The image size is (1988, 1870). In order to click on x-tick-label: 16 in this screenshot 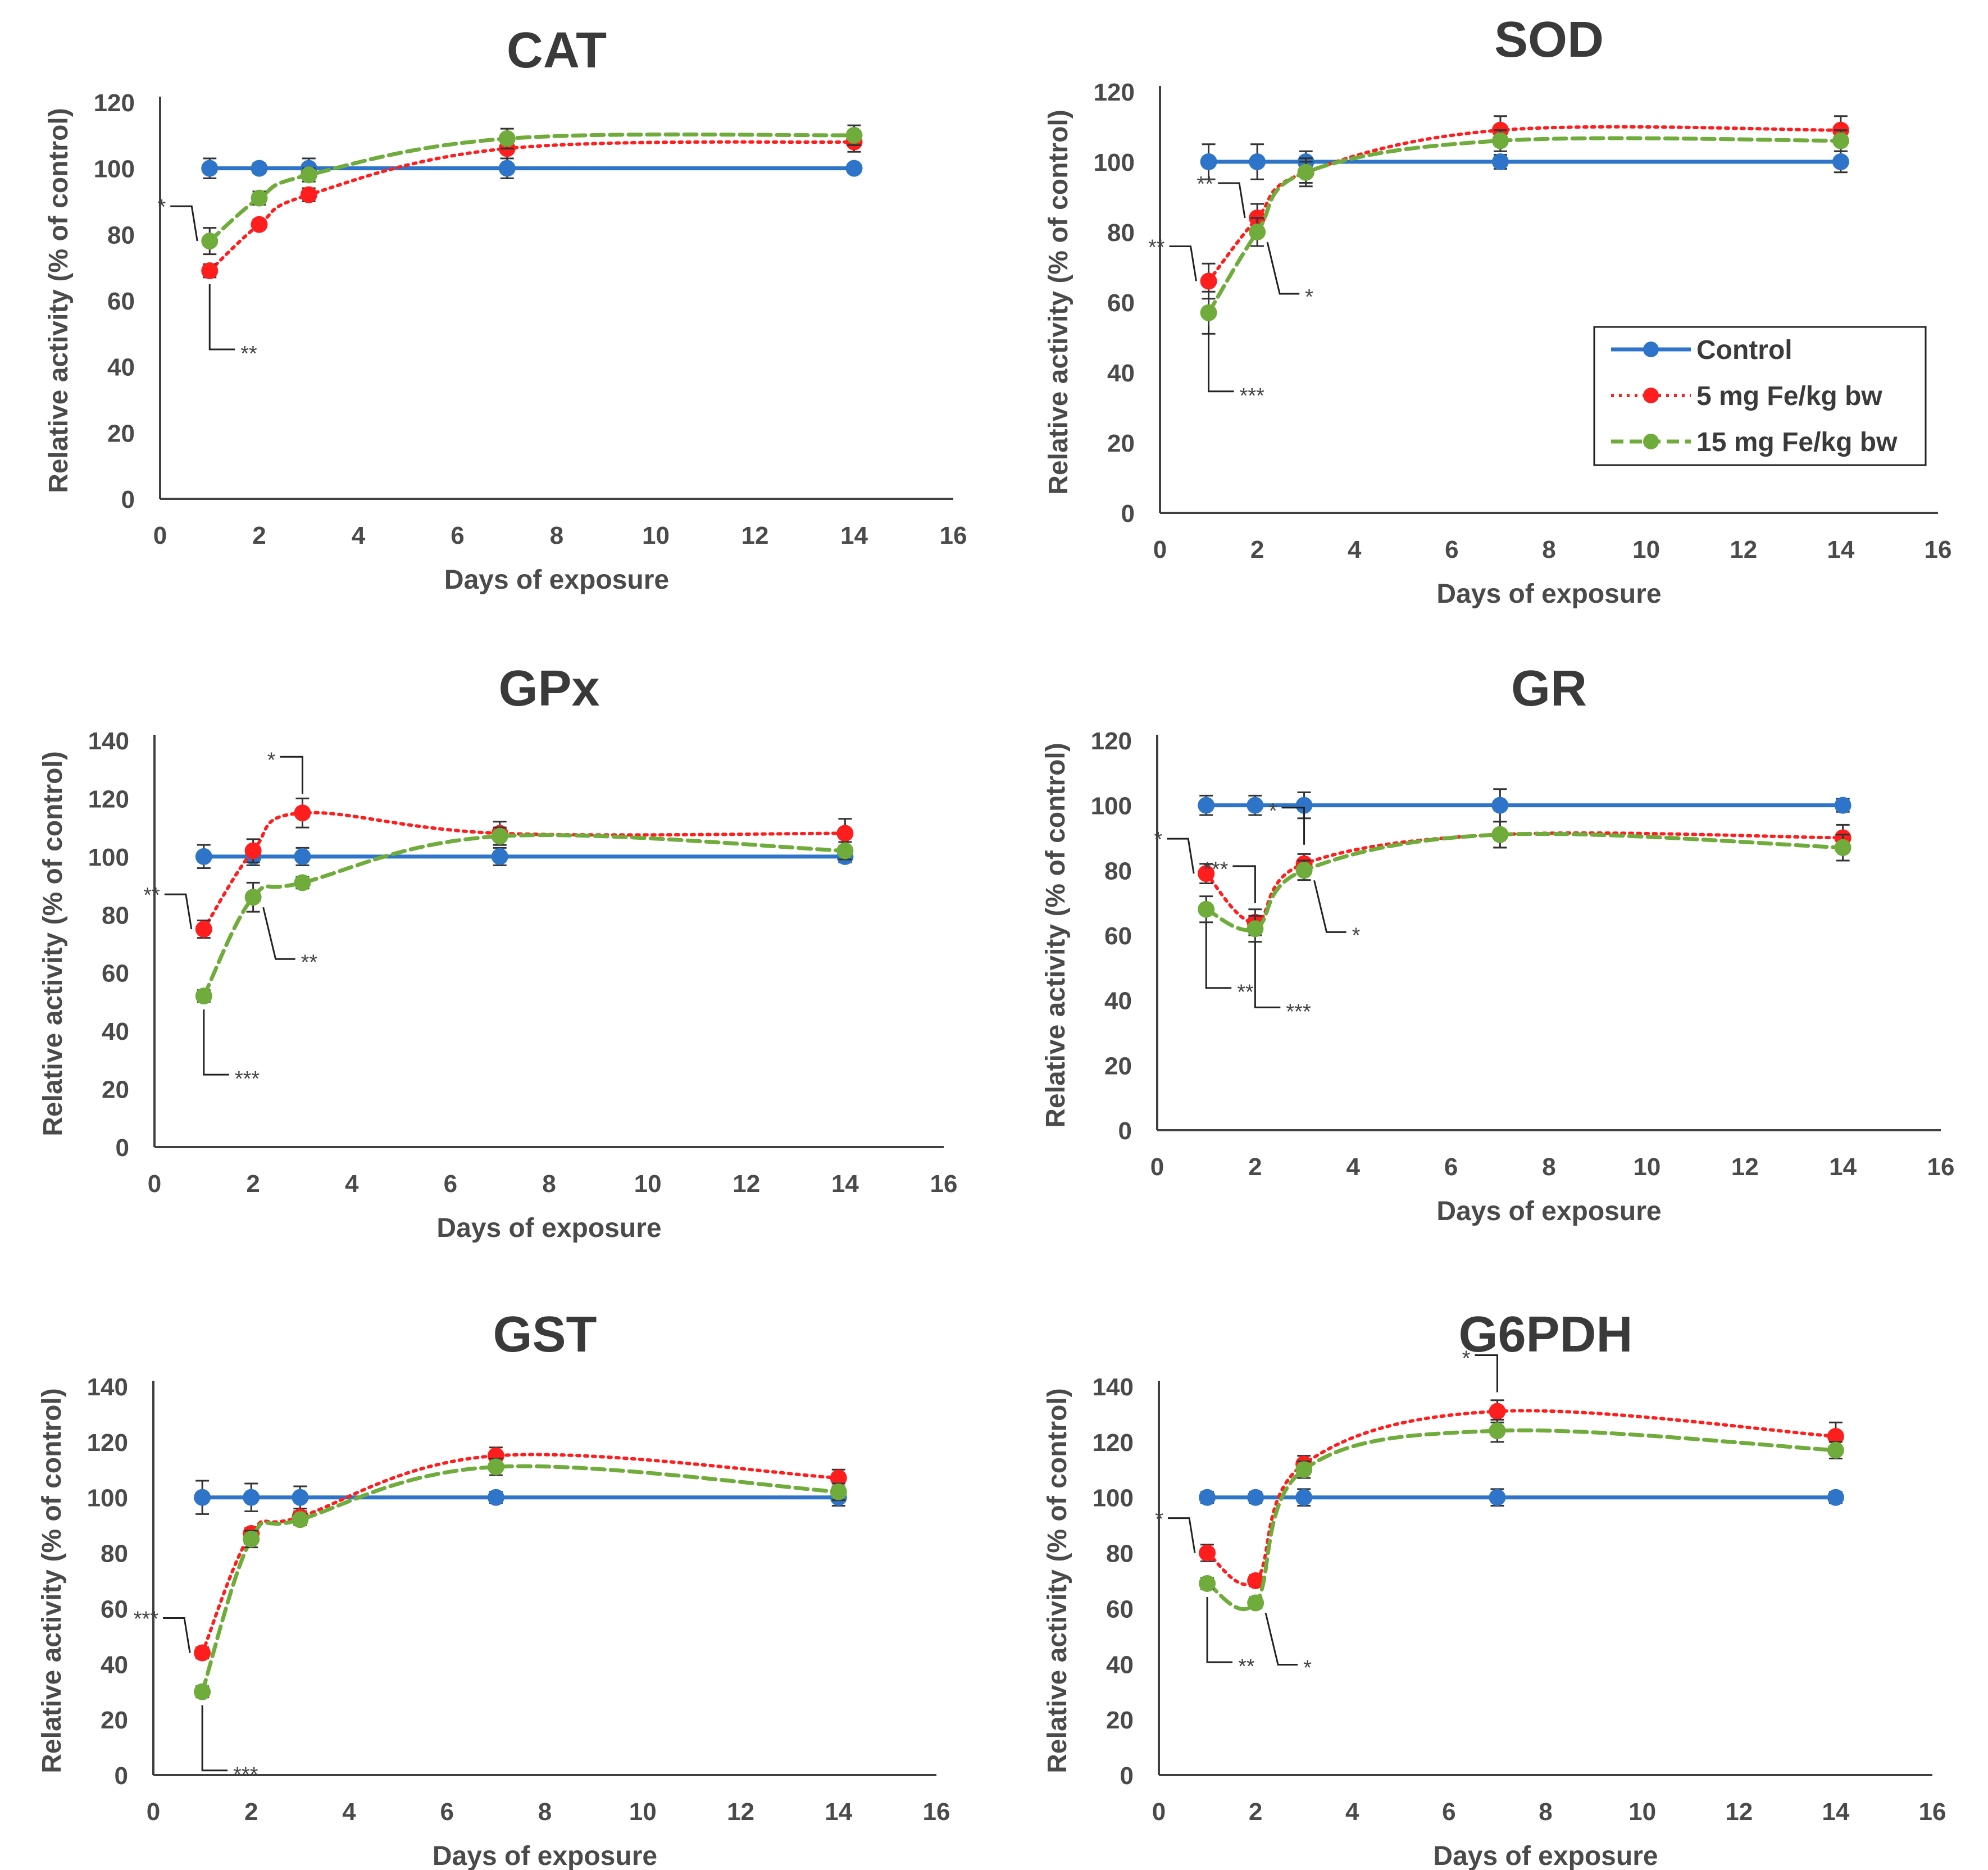, I will do `click(937, 1812)`.